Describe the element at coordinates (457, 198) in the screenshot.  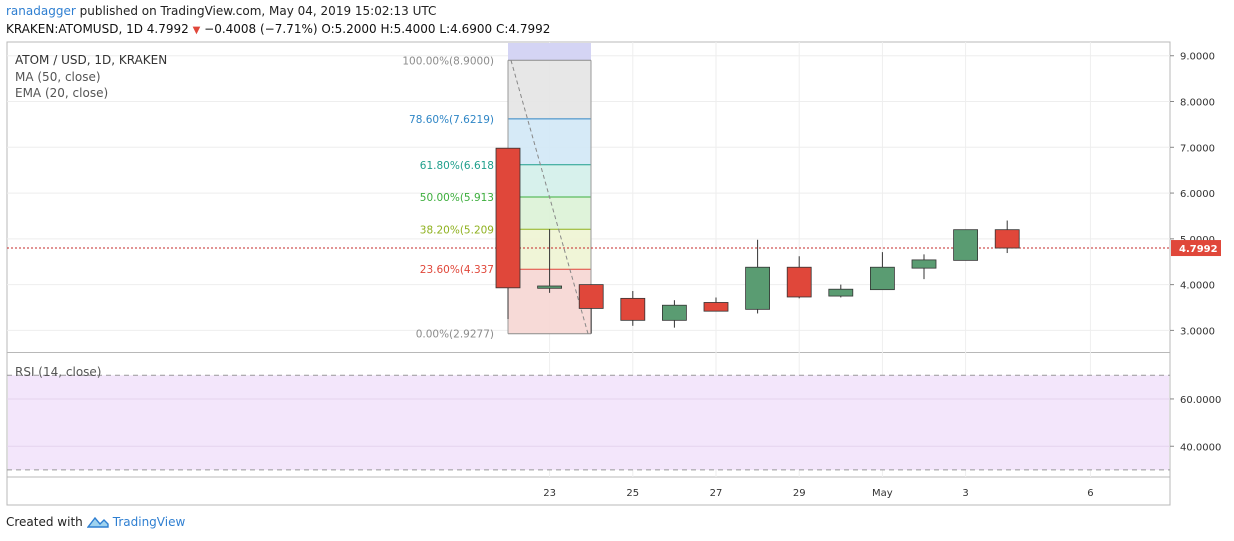
I see `fib-level-label: 50.00%(5.913` at that location.